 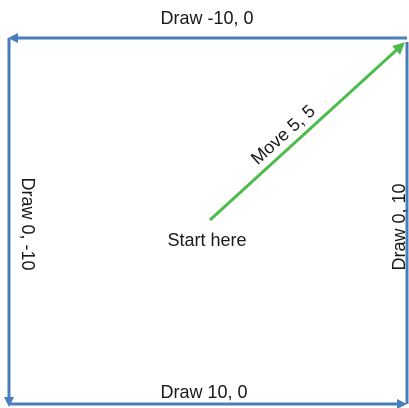 I want to click on label-move: Move 5, 5, so click(x=283, y=135).